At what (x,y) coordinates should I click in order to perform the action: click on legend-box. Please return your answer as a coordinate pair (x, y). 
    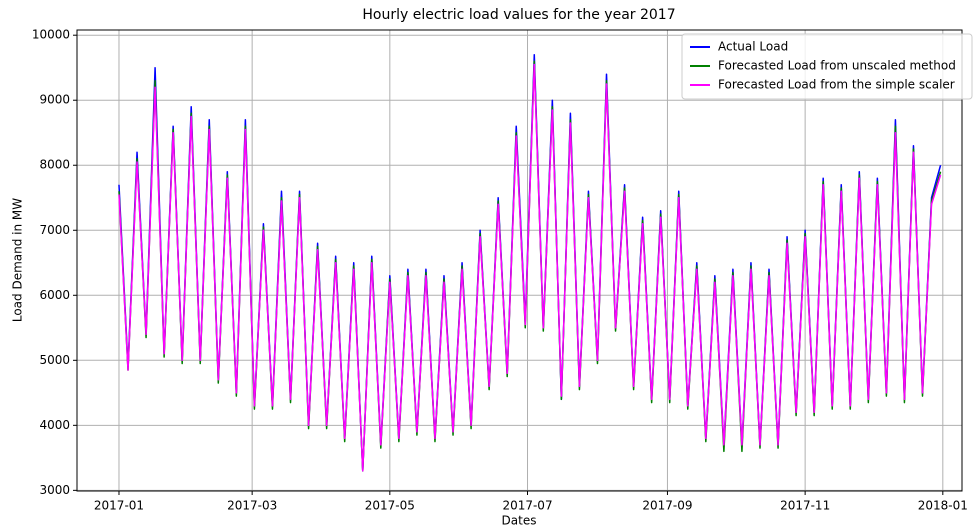
    Looking at the image, I should click on (827, 66).